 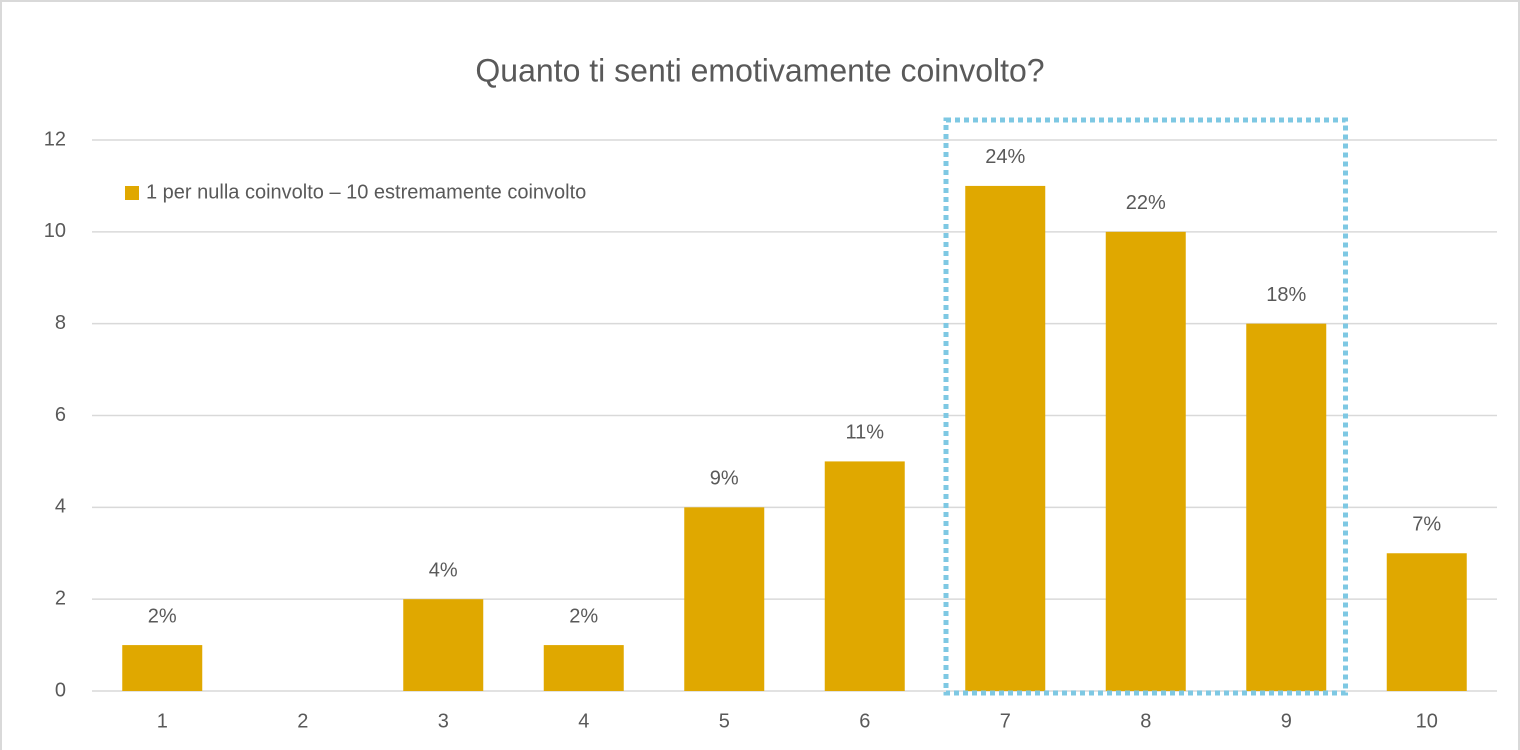 I want to click on chart-title: Quanto ti senti emotivamente coinvolto?, so click(x=759, y=70).